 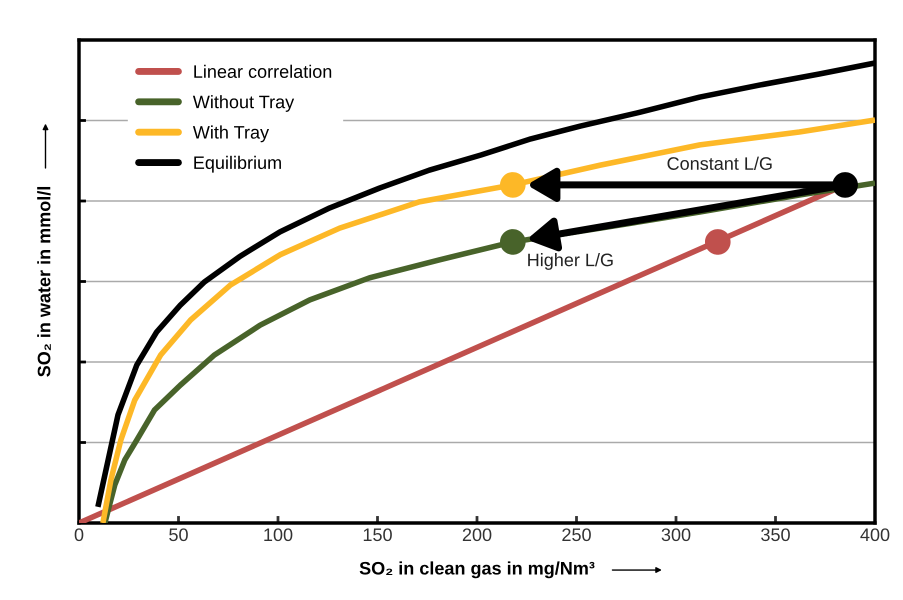 I want to click on annotation: Higher L/G, so click(x=570, y=261).